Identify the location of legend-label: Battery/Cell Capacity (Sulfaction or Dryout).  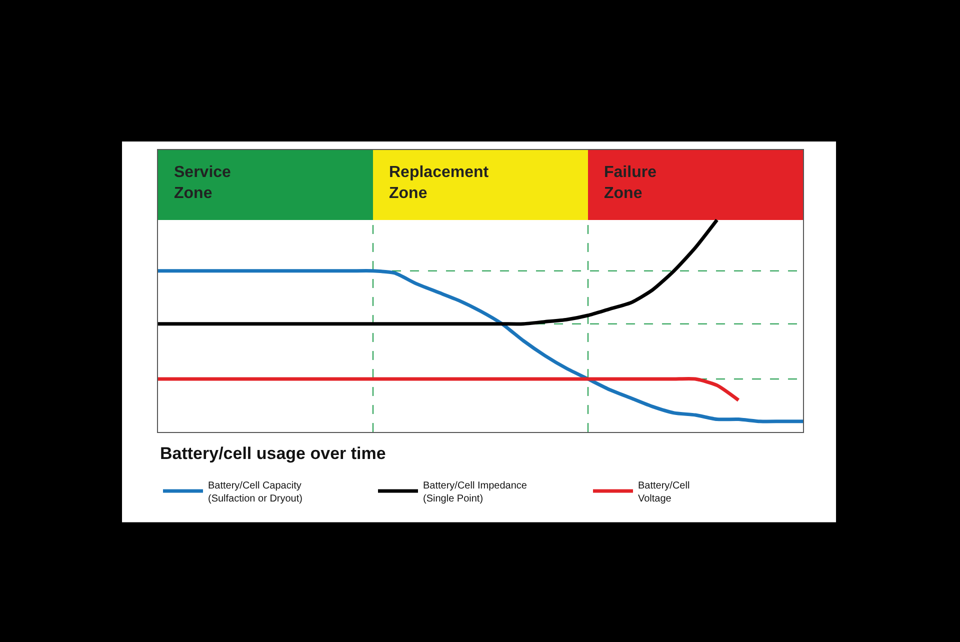
(255, 492).